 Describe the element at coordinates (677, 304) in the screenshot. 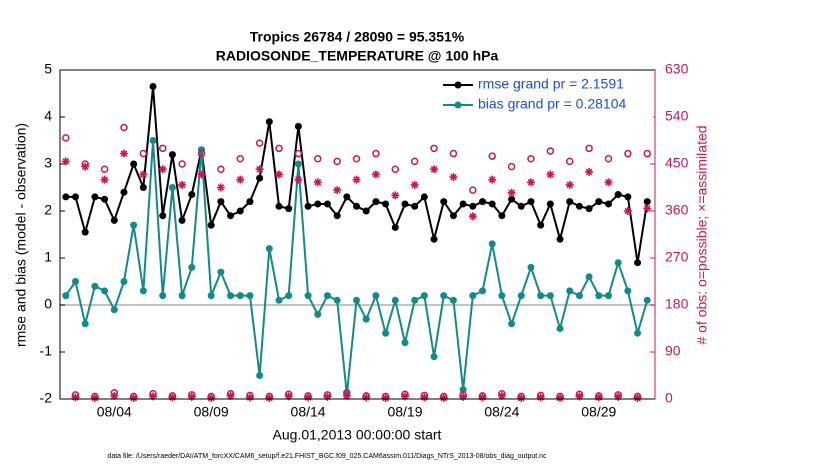

I see `y2-tick-label: 180` at that location.